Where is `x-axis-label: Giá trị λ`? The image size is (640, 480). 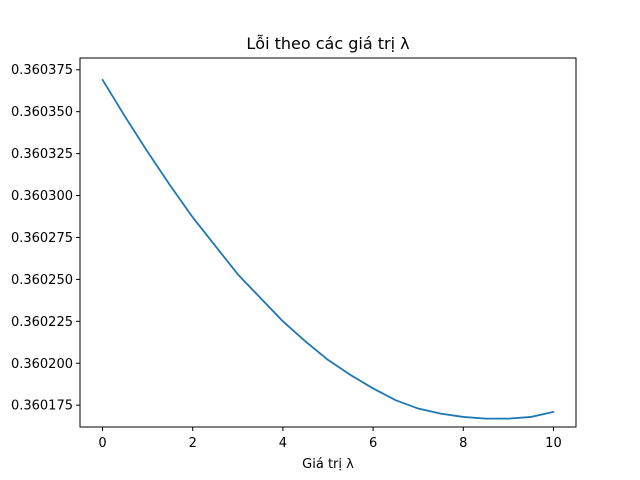 x-axis-label: Giá trị λ is located at coordinates (328, 464).